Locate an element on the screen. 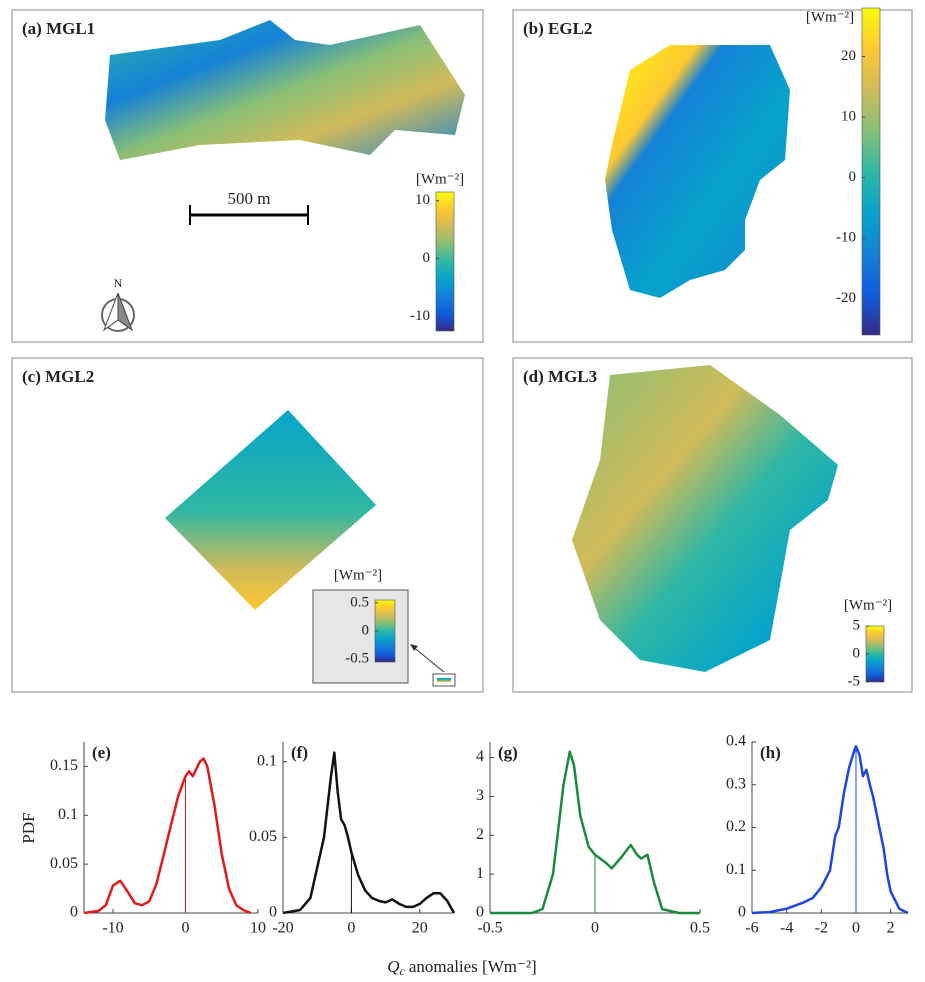  x-axis-label: Qc anomalies [Wm⁻²] is located at coordinates (461, 967).